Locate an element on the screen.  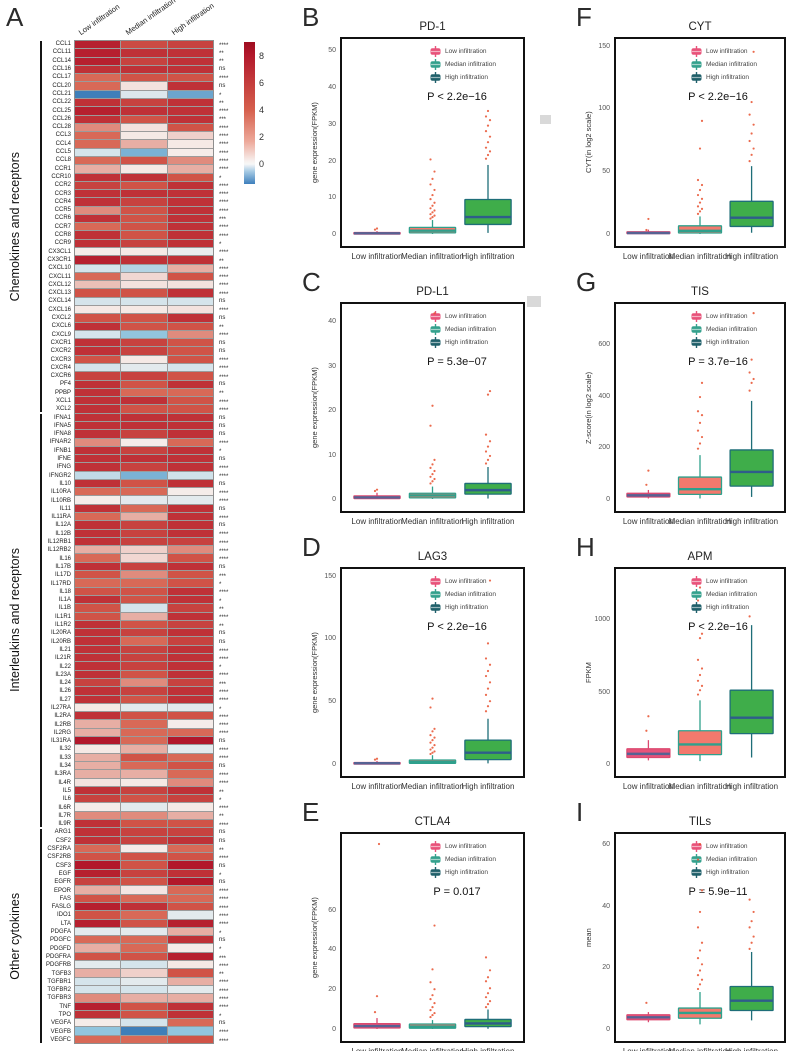
p-value-label: P = 3.7e−16 is located at coordinates (718, 362).